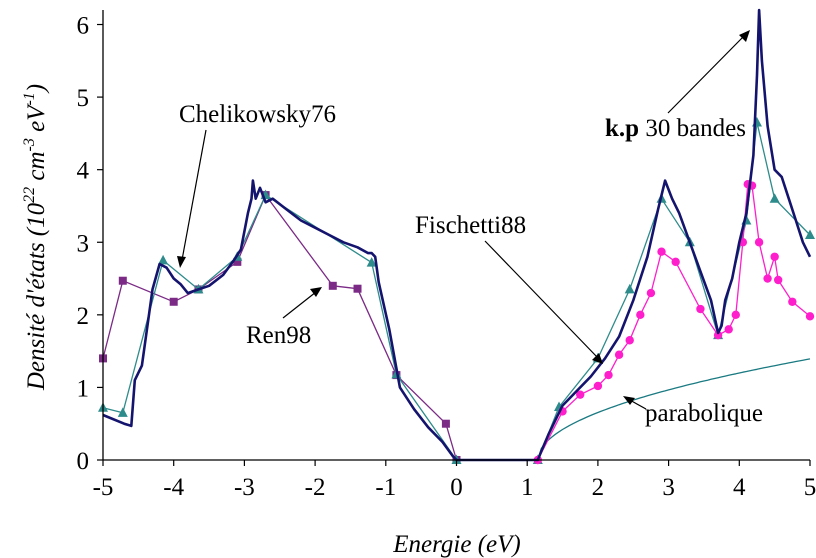  What do you see at coordinates (83, 171) in the screenshot?
I see `y-tick-label: 4` at bounding box center [83, 171].